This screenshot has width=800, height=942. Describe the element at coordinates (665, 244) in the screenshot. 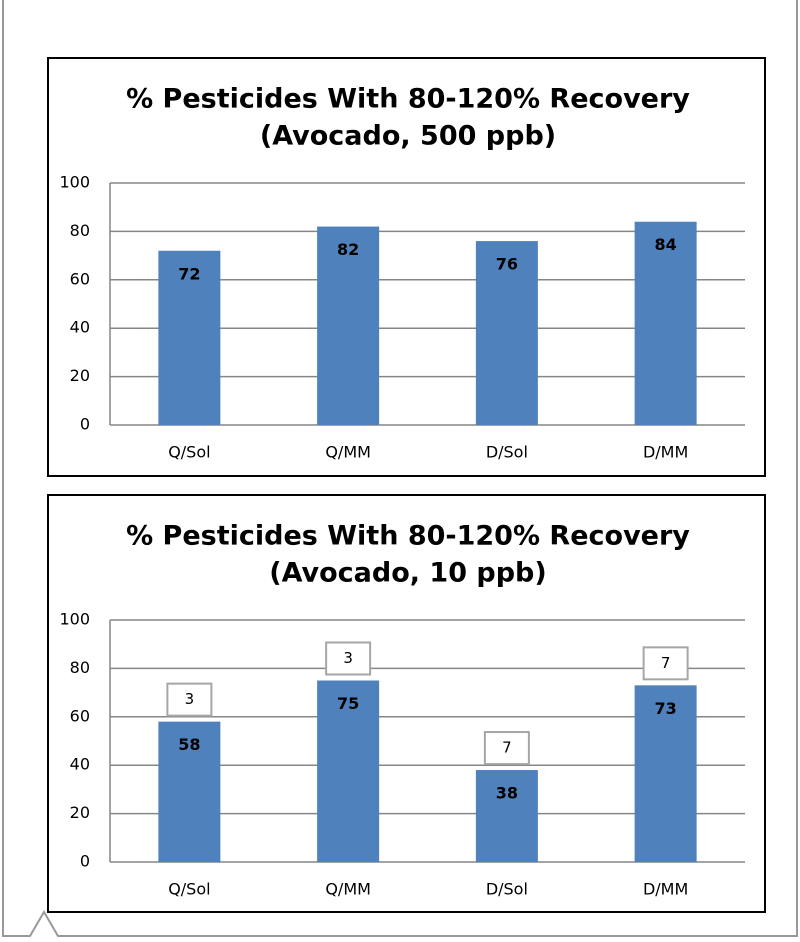

I see `value-label: 84` at that location.